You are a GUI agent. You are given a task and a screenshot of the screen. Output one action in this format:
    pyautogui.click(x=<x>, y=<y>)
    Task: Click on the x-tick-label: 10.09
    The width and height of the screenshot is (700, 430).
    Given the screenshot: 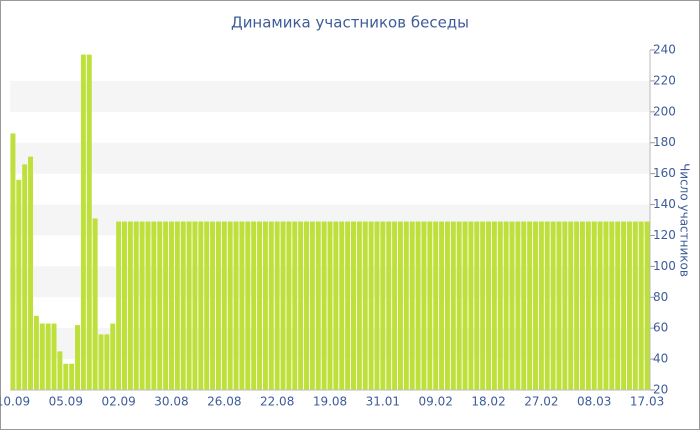 What is the action you would take?
    pyautogui.click(x=15, y=402)
    